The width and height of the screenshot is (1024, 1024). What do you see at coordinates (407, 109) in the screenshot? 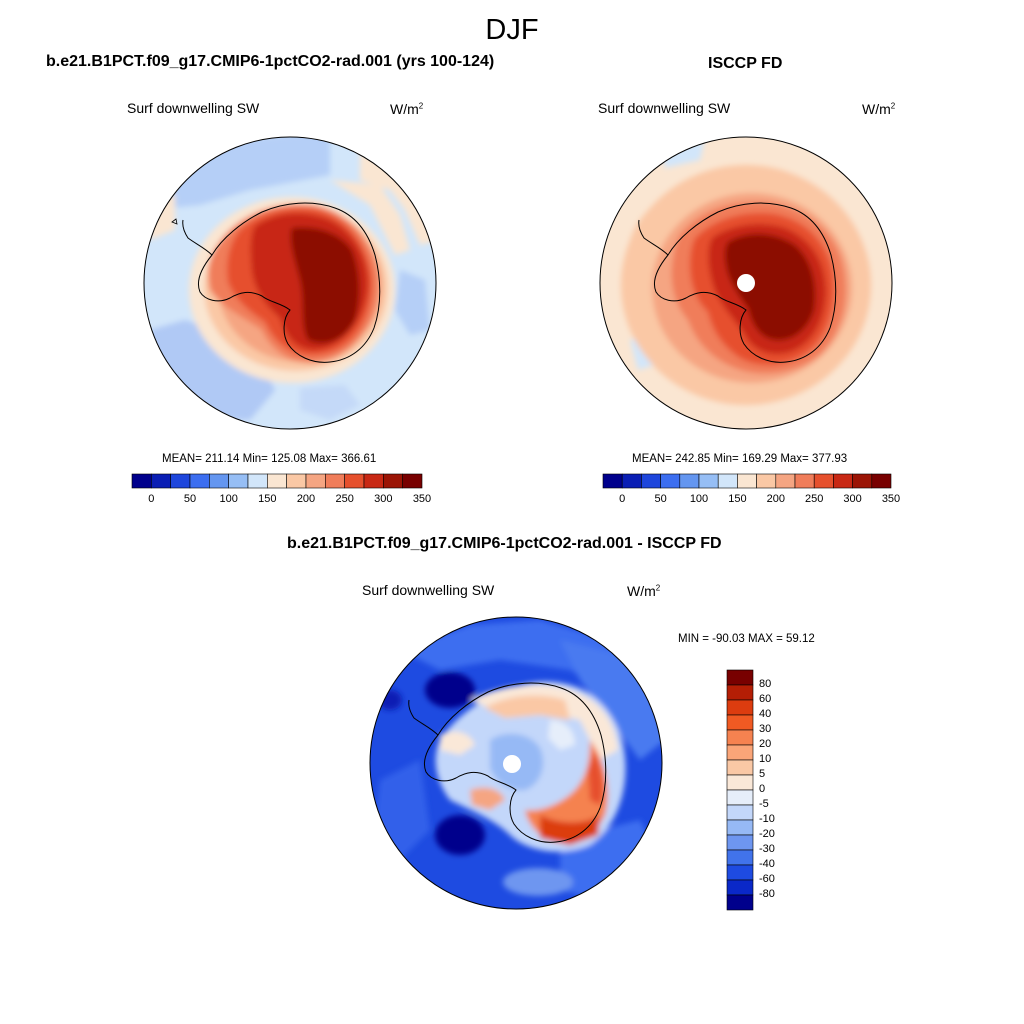
I see `model-units-label: W/m2` at bounding box center [407, 109].